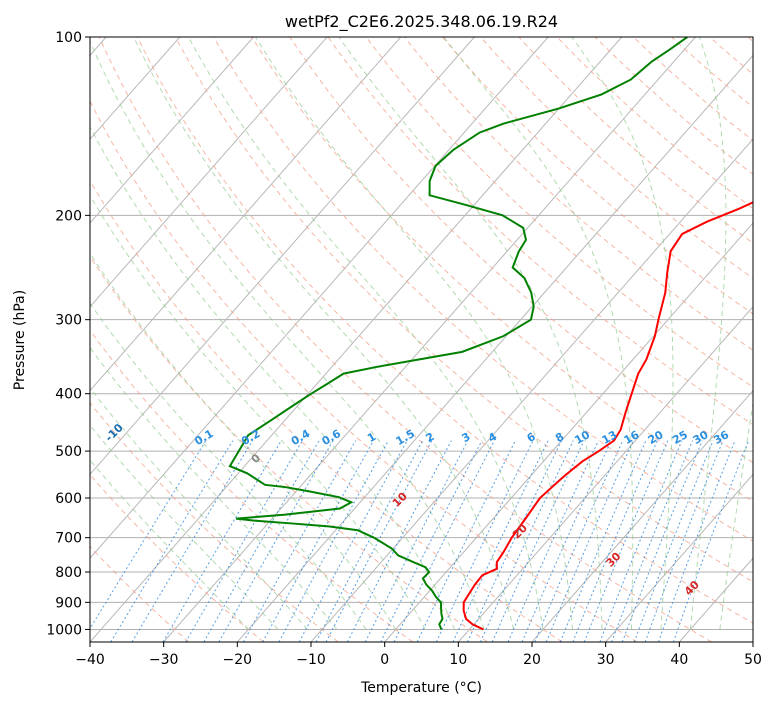 This screenshot has height=708, width=775. I want to click on x-tick-label: −10, so click(311, 660).